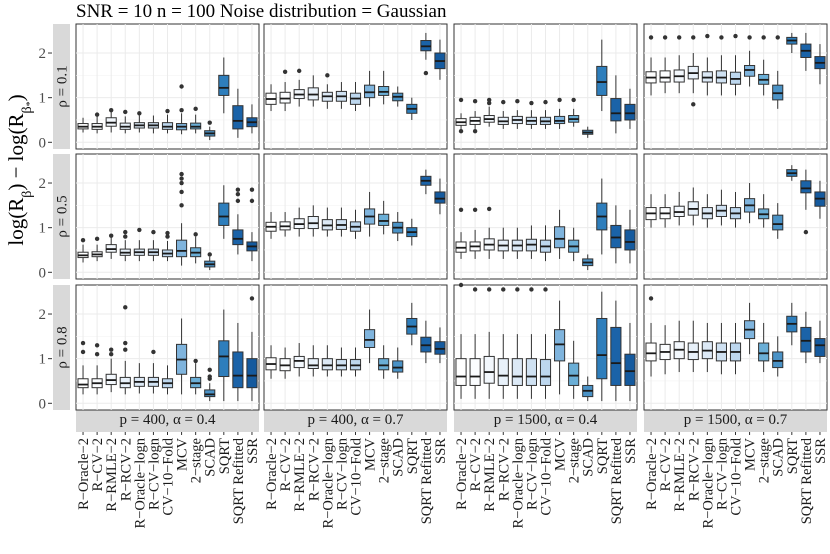  I want to click on x-category-label: R−CV−2, so click(666, 464).